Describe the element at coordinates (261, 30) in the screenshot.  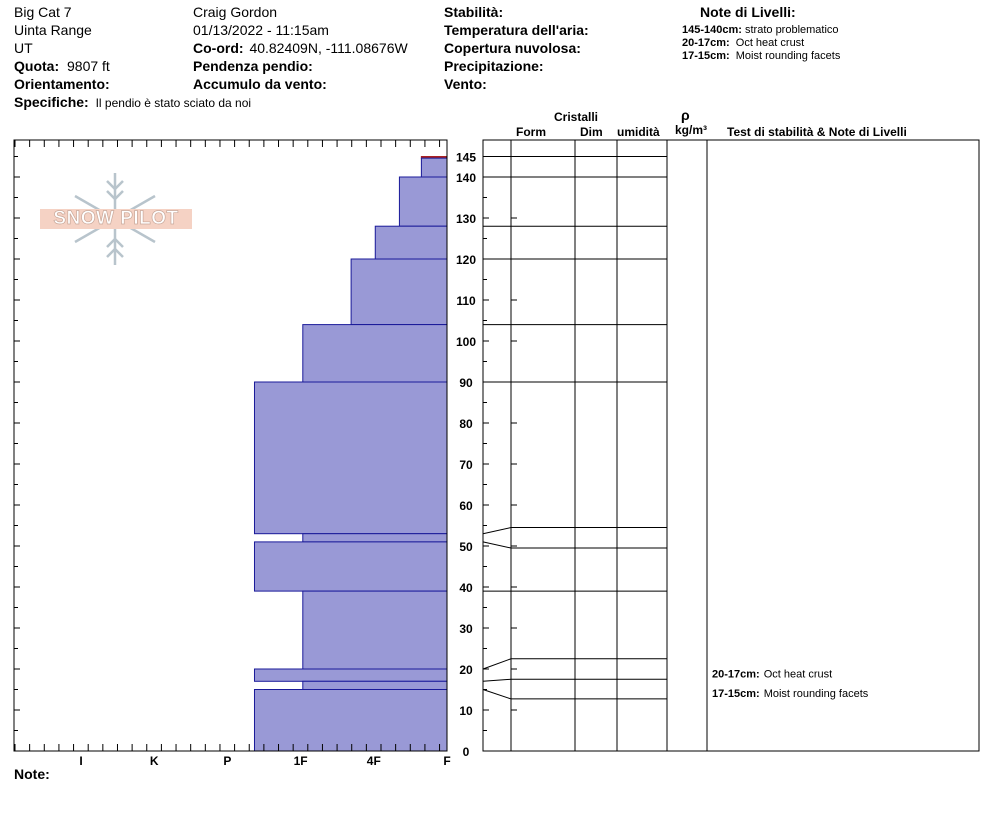
I see `datetime: 01/13/2022 - 11:15am` at that location.